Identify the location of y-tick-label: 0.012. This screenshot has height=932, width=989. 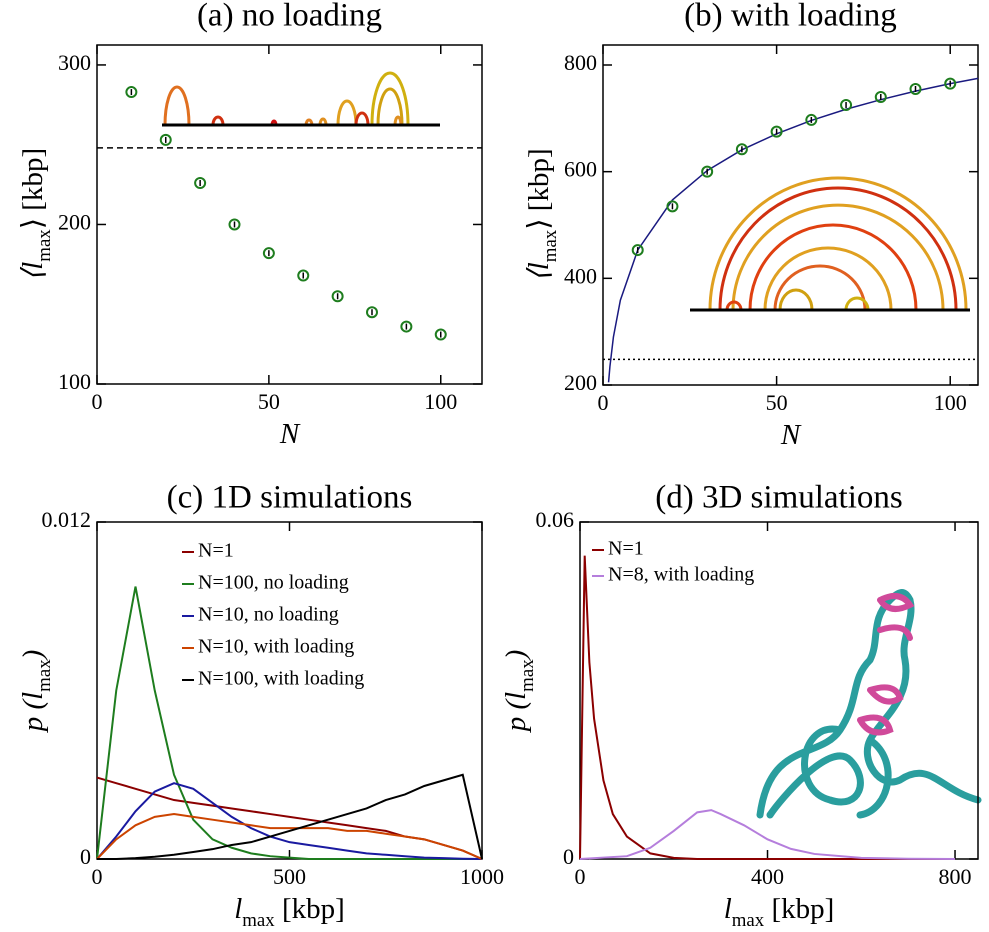
(67, 519).